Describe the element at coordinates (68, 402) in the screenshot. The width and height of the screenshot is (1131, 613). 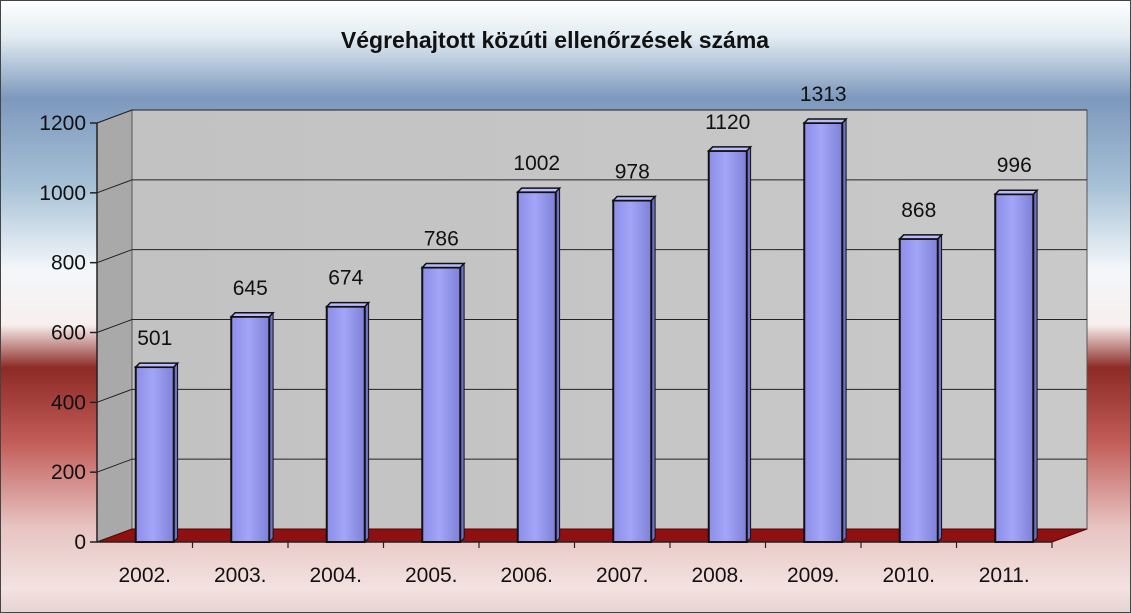
I see `y-tick-label: 400` at that location.